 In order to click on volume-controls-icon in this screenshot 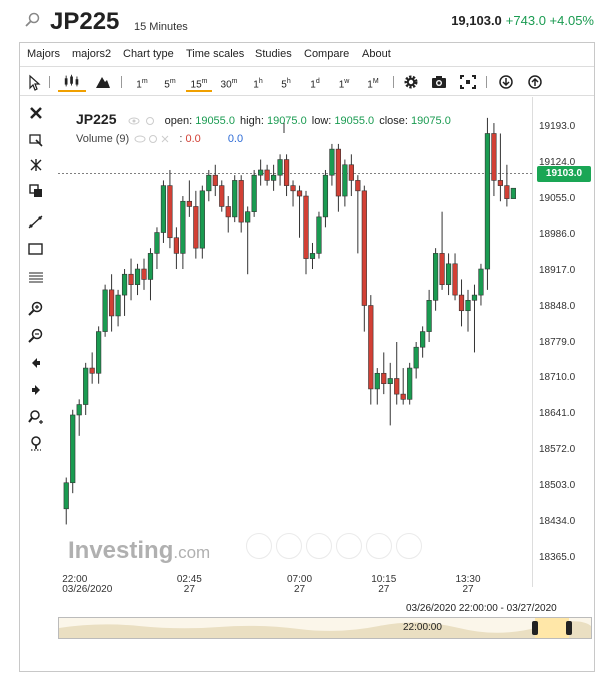, I will do `click(154, 139)`.